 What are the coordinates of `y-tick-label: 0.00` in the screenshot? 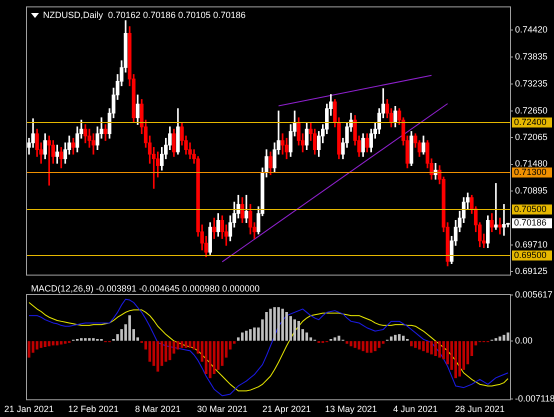 It's located at (524, 340).